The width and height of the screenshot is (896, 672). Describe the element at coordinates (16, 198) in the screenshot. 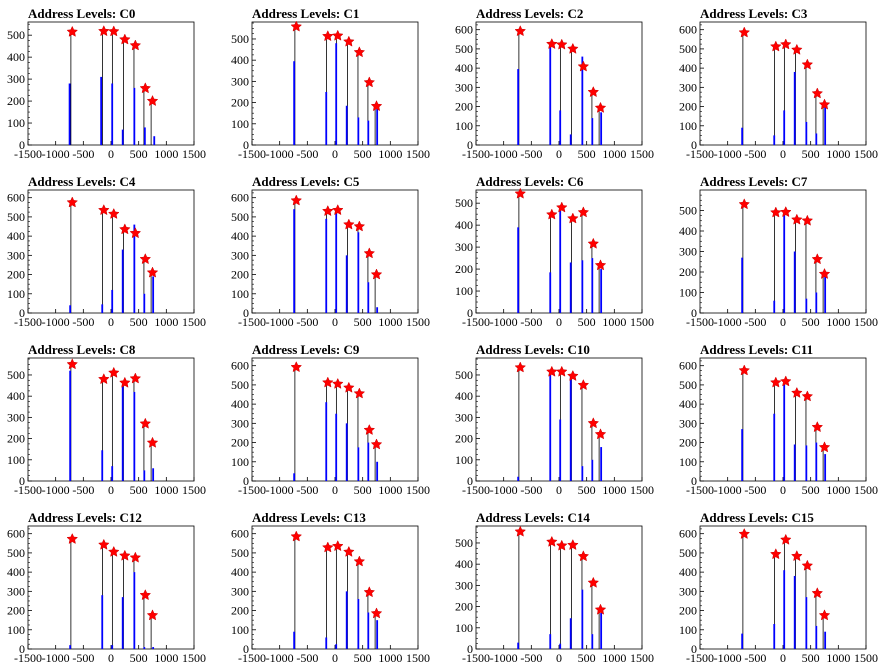

I see `y-tick-label: 600` at that location.